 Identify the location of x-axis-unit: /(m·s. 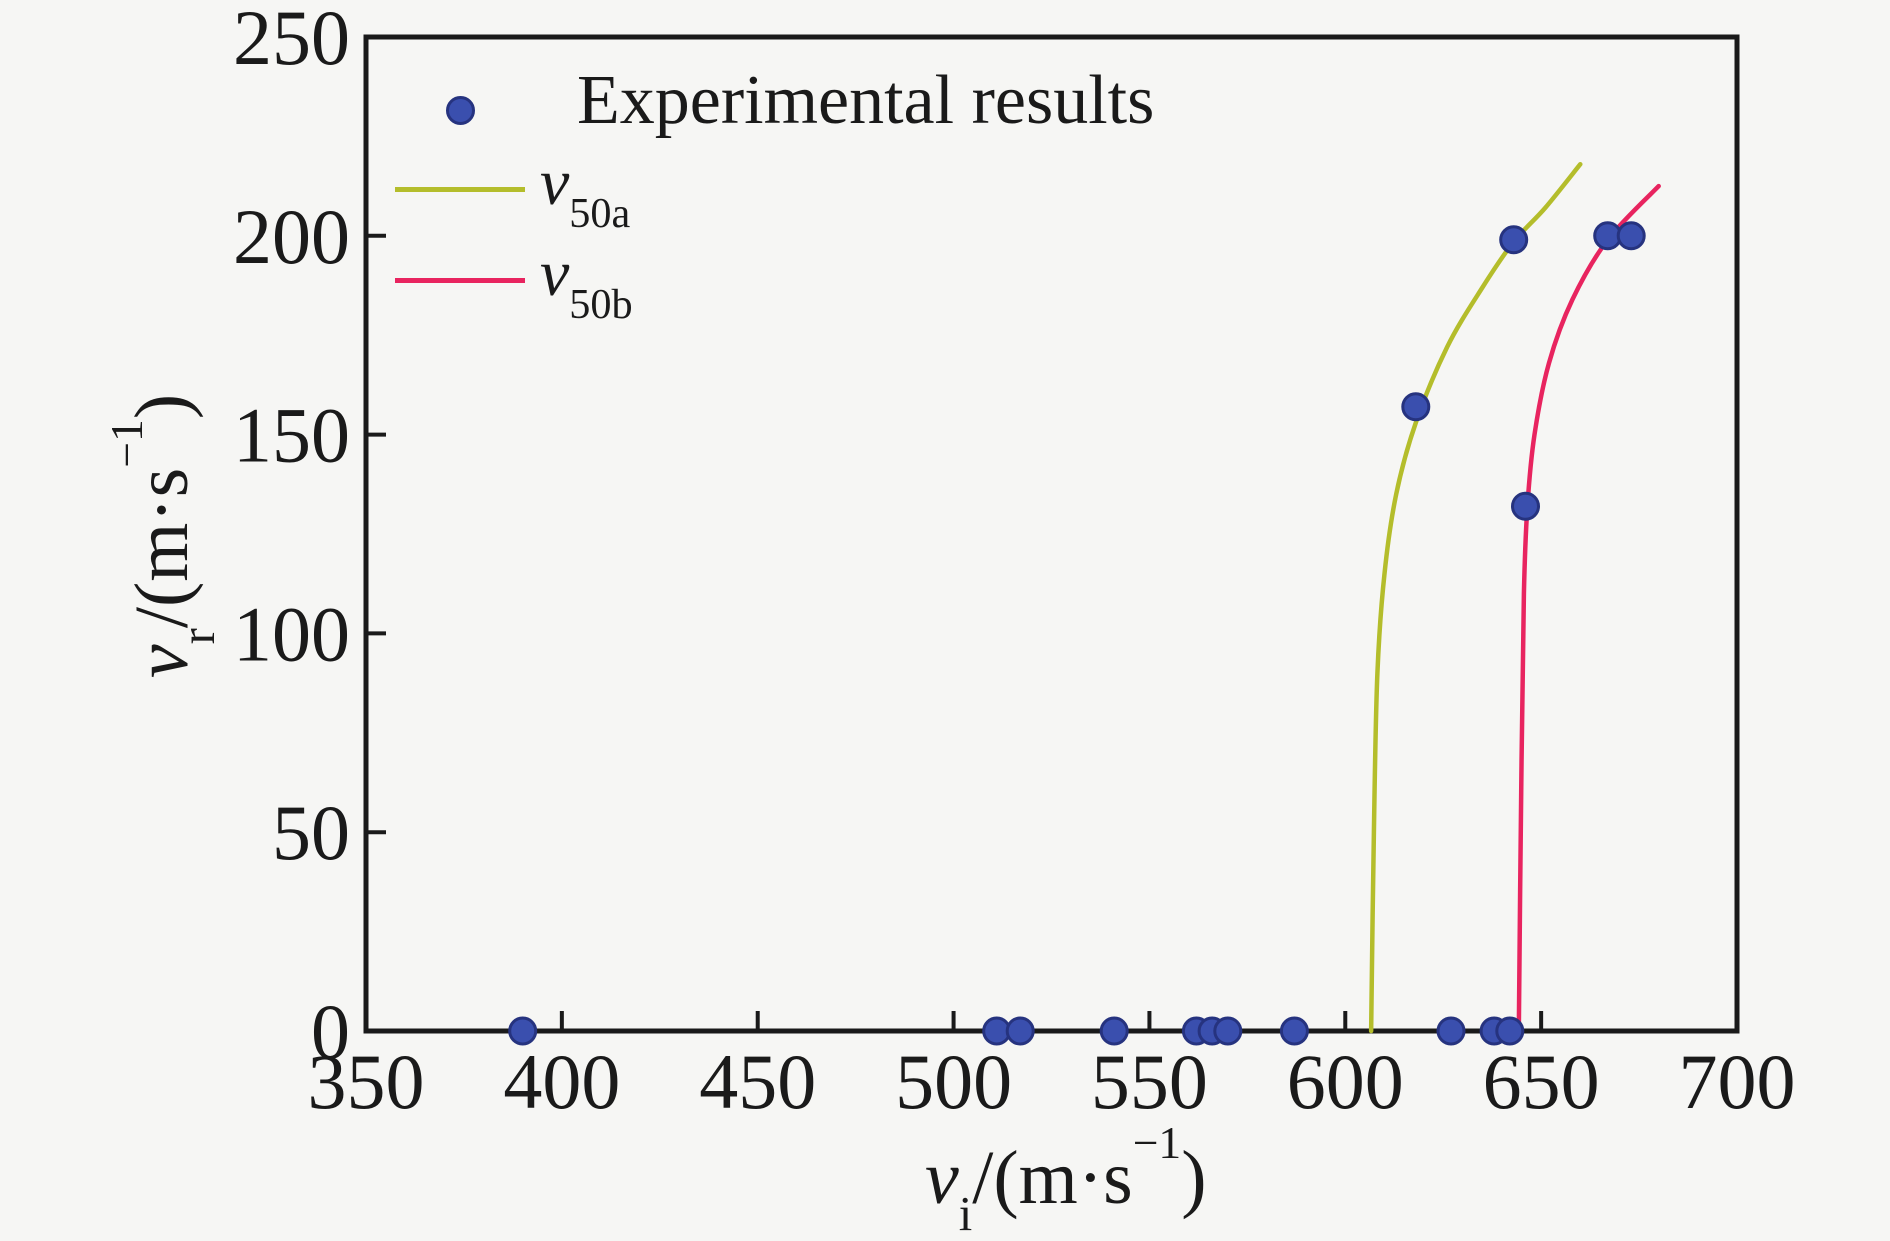
(1052, 1178).